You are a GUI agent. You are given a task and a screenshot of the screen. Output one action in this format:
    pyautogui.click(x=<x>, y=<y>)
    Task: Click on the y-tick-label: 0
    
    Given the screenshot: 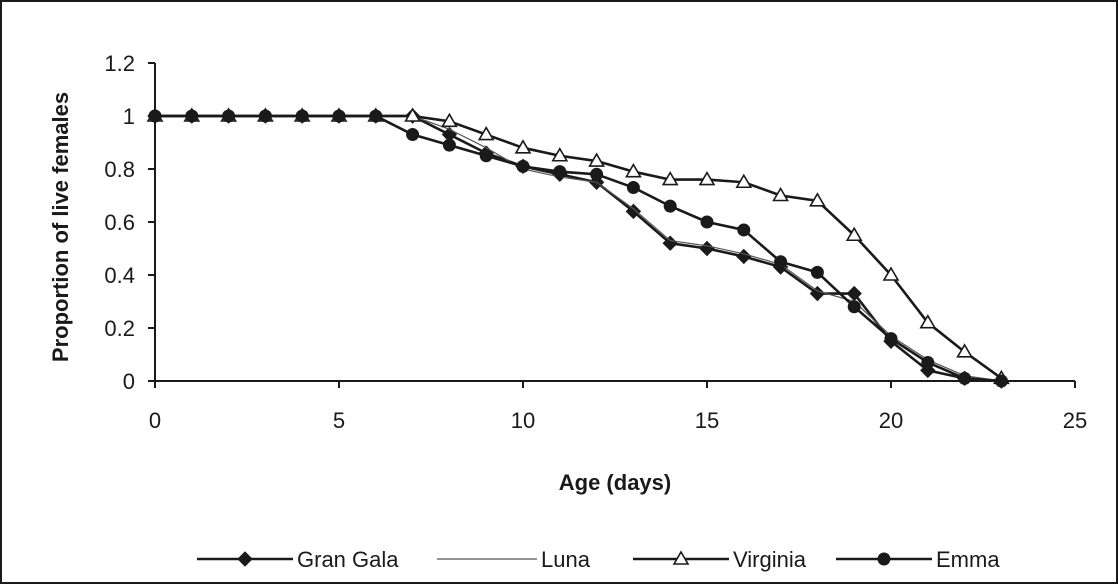 What is the action you would take?
    pyautogui.click(x=129, y=381)
    